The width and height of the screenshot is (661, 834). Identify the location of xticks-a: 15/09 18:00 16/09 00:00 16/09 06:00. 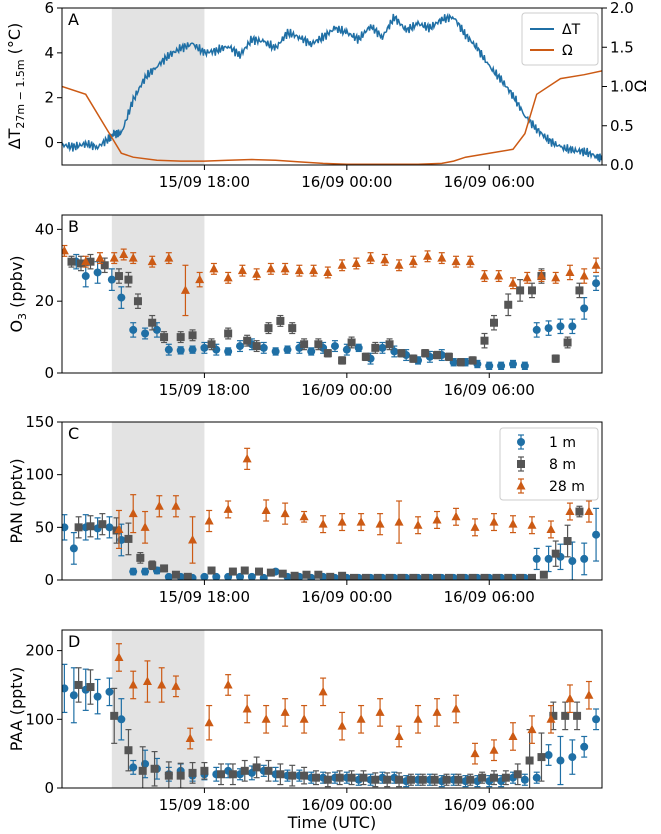
(347, 178).